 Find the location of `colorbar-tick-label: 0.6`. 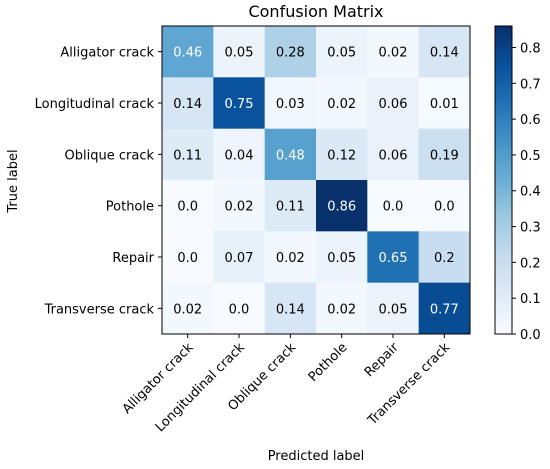

colorbar-tick-label: 0.6 is located at coordinates (530, 120).